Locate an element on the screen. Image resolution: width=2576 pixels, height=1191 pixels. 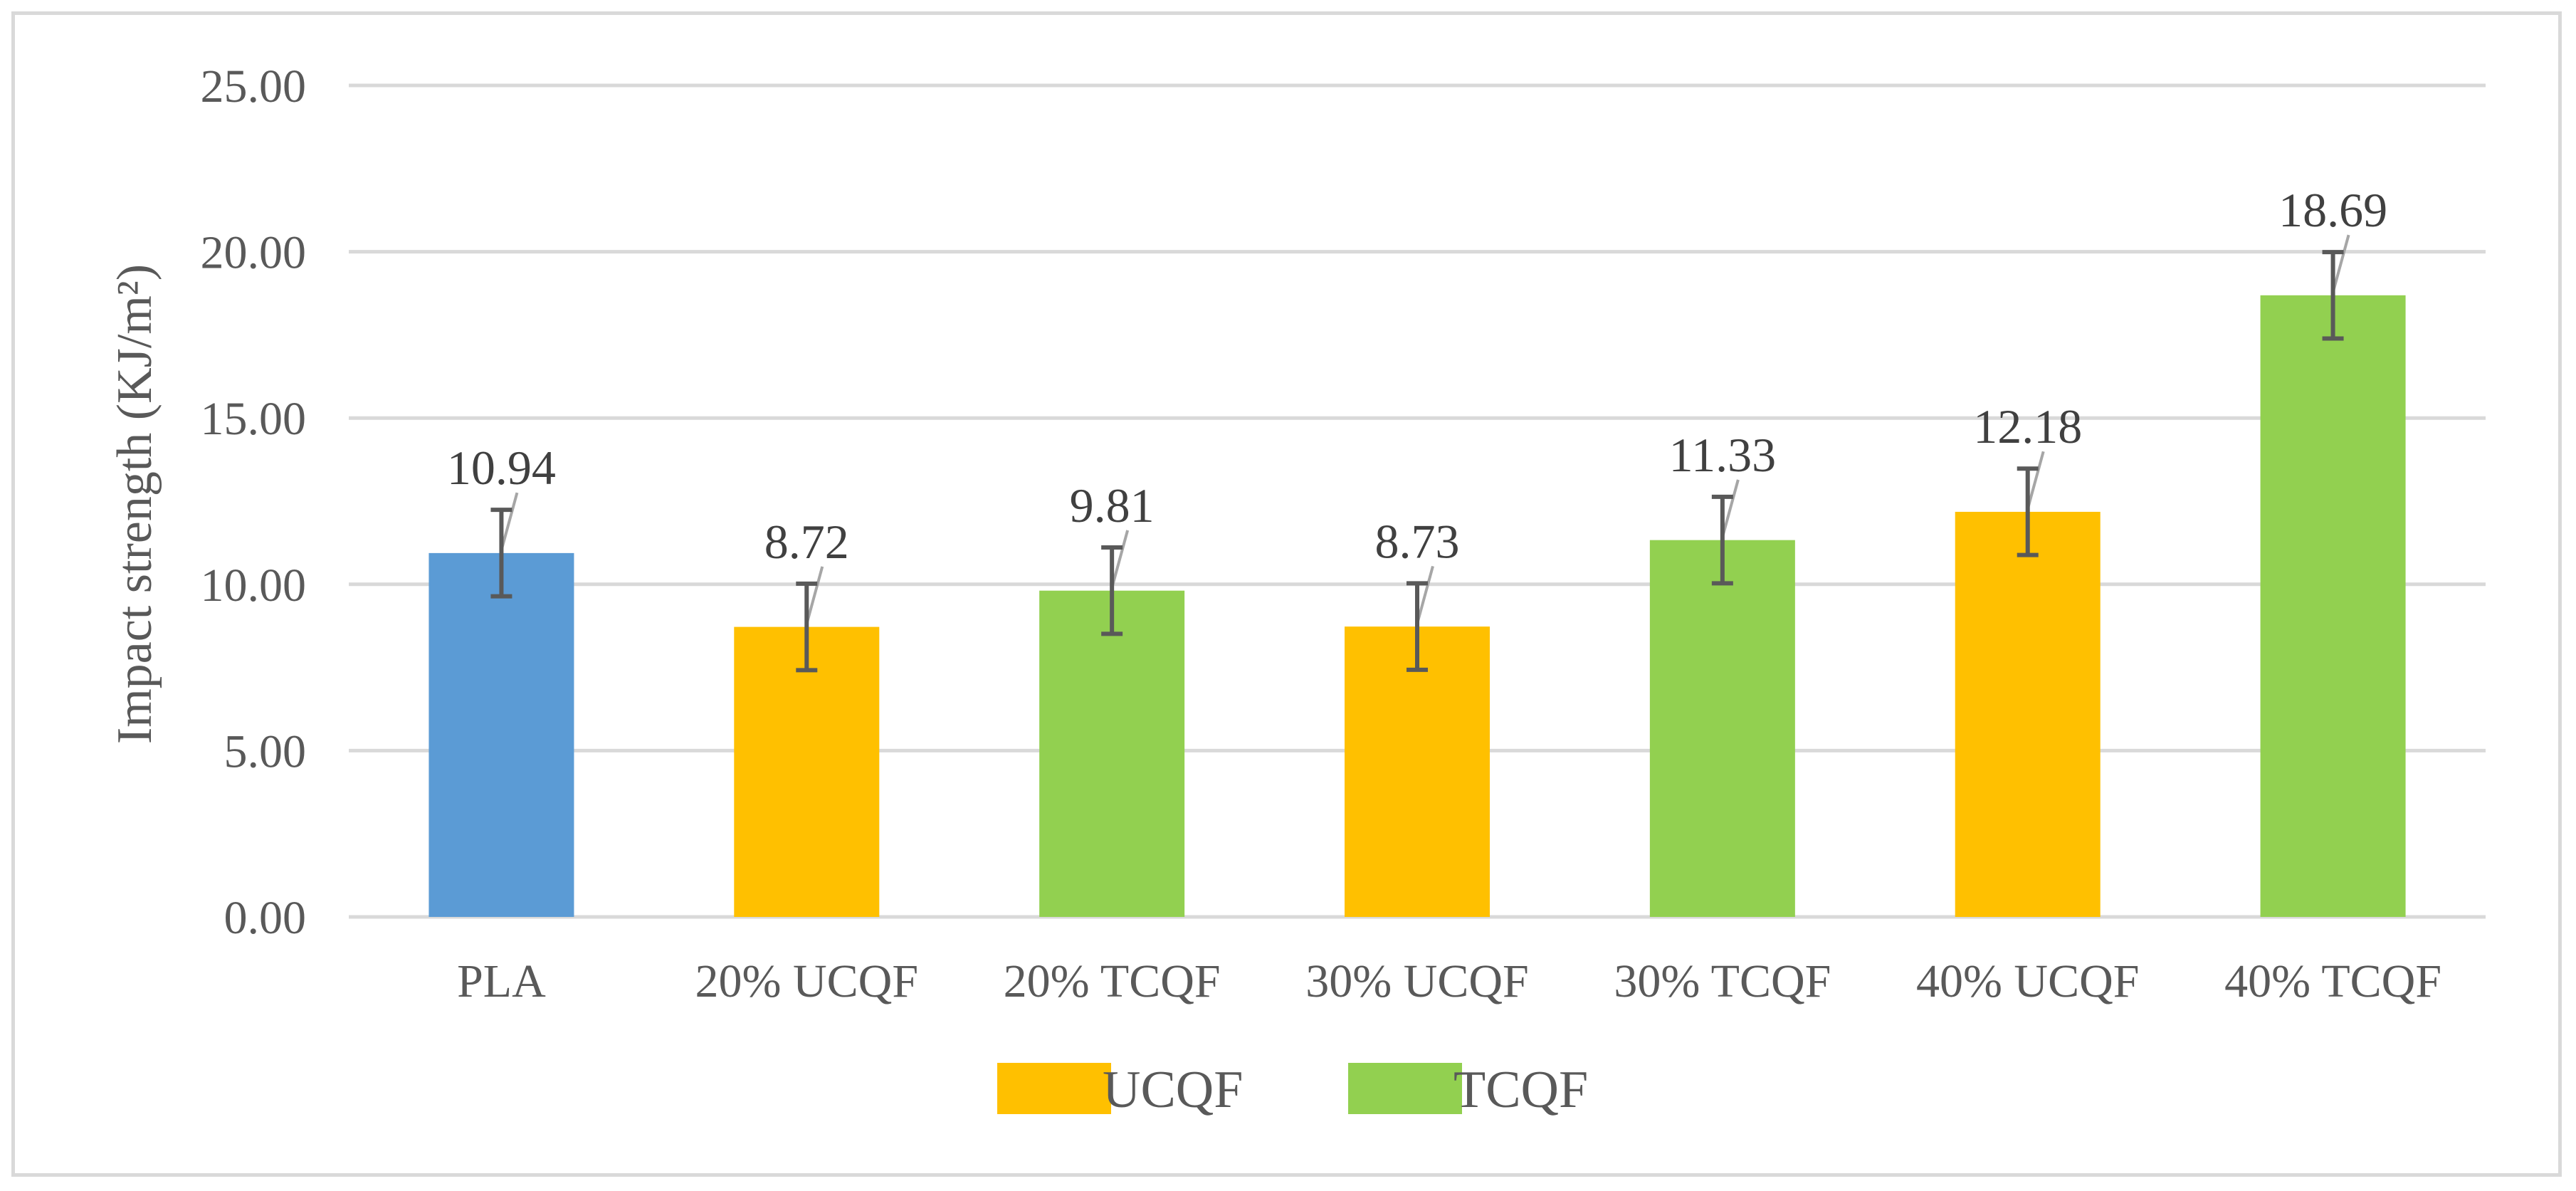
y-tick-label: 15.00 is located at coordinates (254, 419).